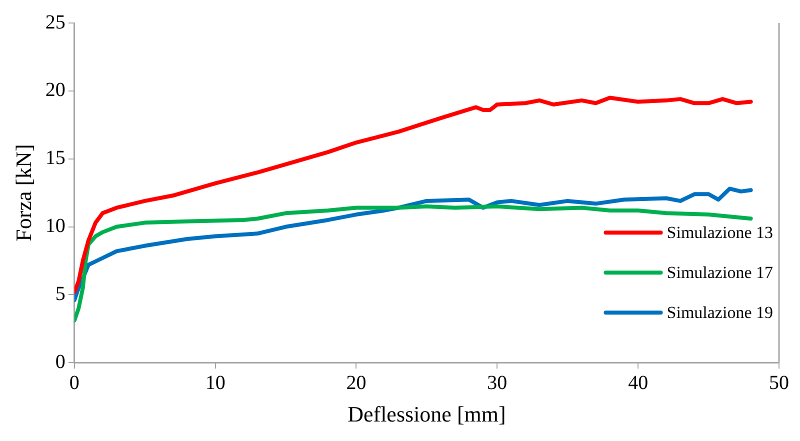 This screenshot has width=800, height=441. I want to click on x-tick-label: 10, so click(215, 383).